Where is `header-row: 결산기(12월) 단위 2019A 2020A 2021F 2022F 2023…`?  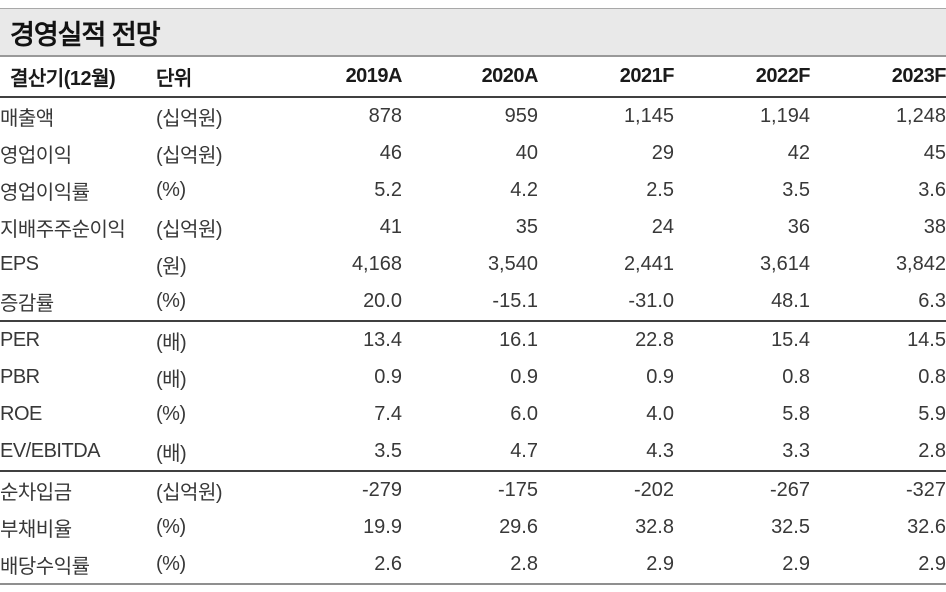
header-row: 결산기(12월) 단위 2019A 2020A 2021F 2022F 2023… is located at coordinates (473, 77).